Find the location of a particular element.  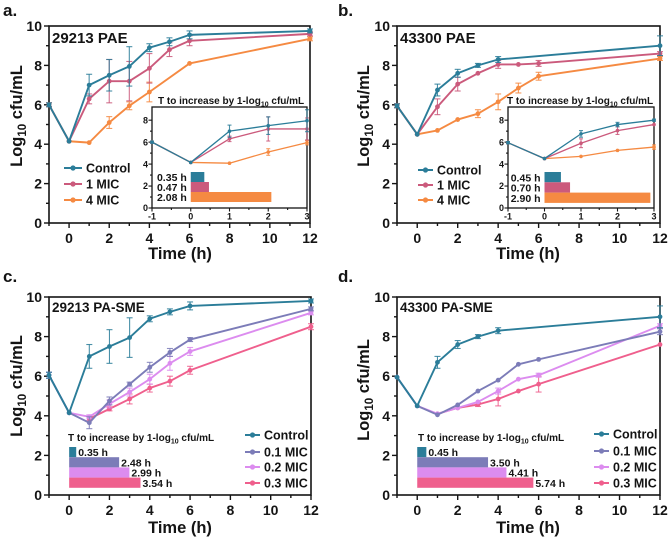

time-to-increase-bar is located at coordinates (475, 482).